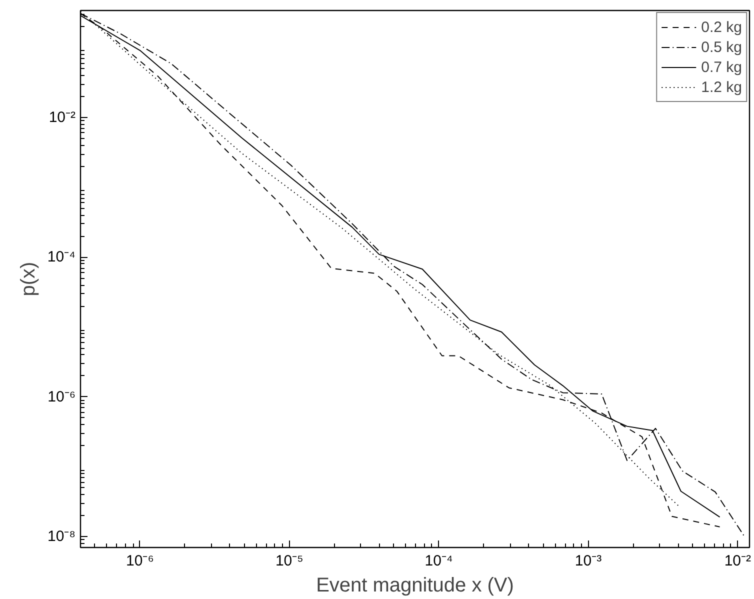 The image size is (754, 599). I want to click on y-tick-label: 10⁻⁶, so click(62, 397).